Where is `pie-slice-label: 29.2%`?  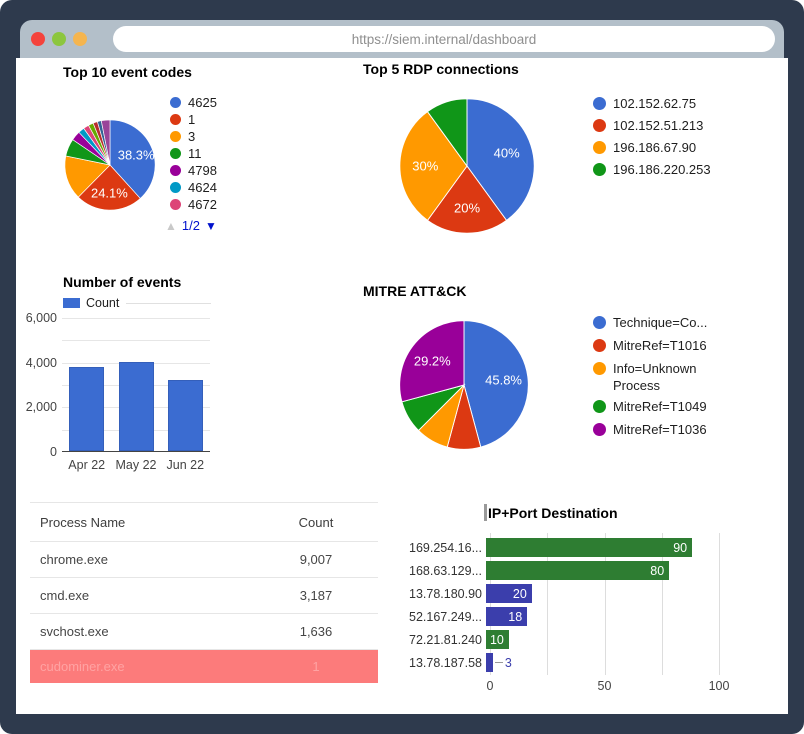 pie-slice-label: 29.2% is located at coordinates (432, 360).